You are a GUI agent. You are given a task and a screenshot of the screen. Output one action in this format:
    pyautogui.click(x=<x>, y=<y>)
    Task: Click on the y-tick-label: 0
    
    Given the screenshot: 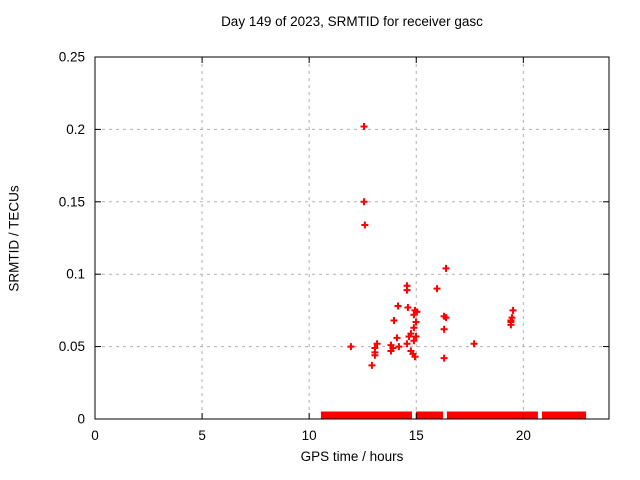 What is the action you would take?
    pyautogui.click(x=81, y=419)
    